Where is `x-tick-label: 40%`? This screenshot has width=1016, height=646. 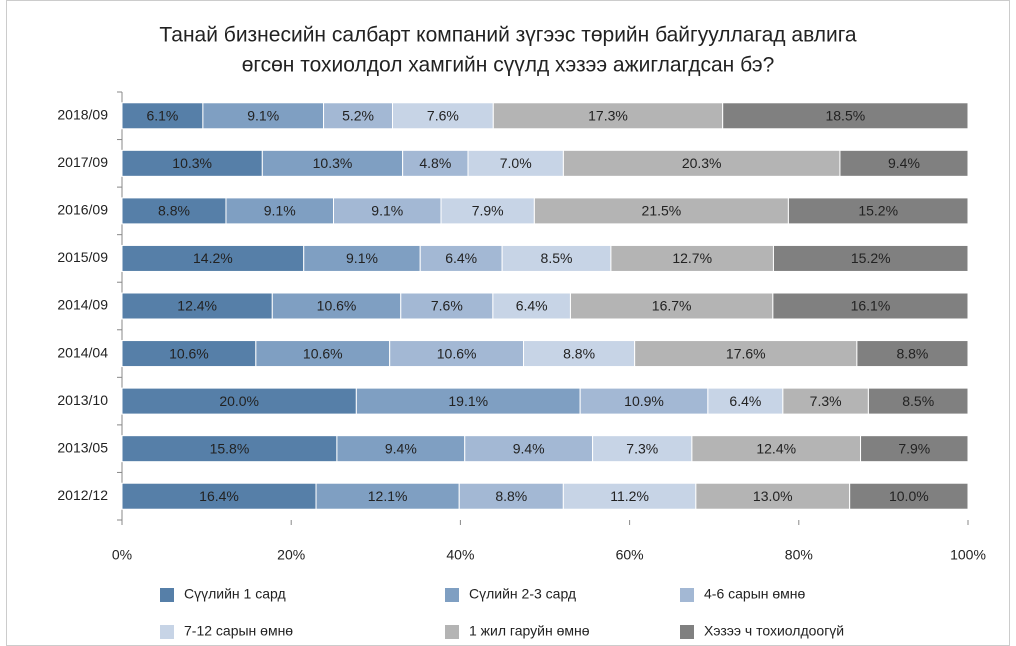
x-tick-label: 40% is located at coordinates (460, 555).